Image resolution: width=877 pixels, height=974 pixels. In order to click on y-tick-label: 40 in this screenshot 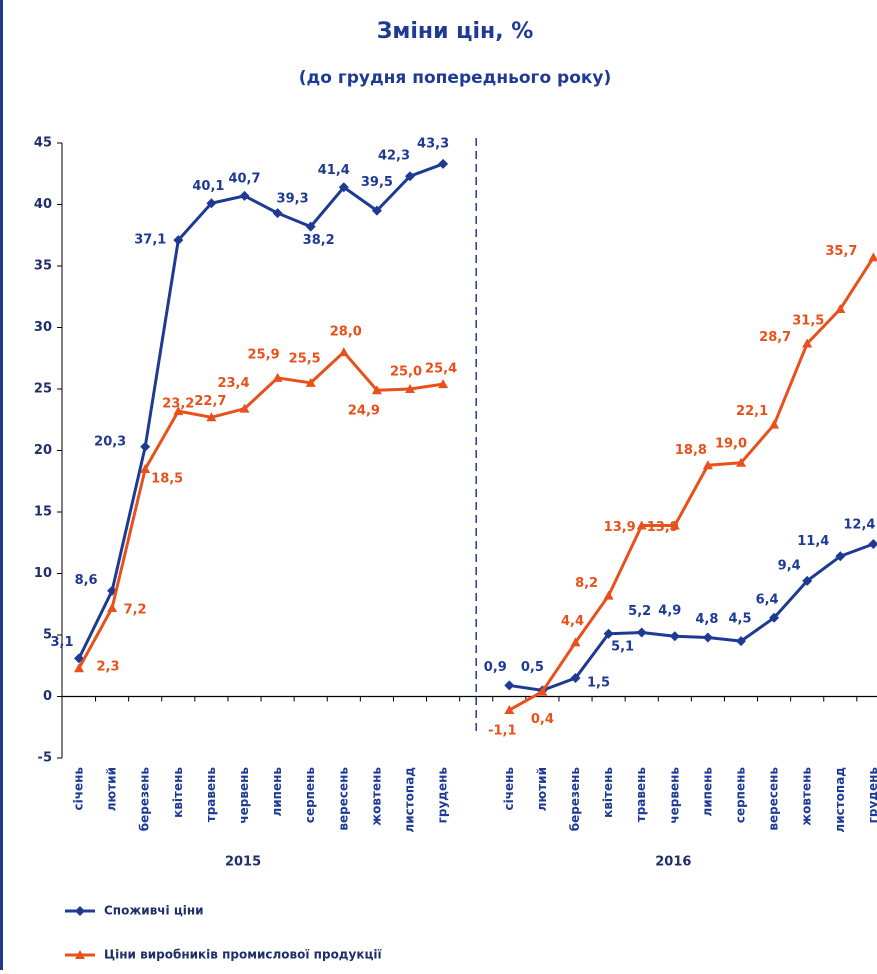, I will do `click(43, 204)`.